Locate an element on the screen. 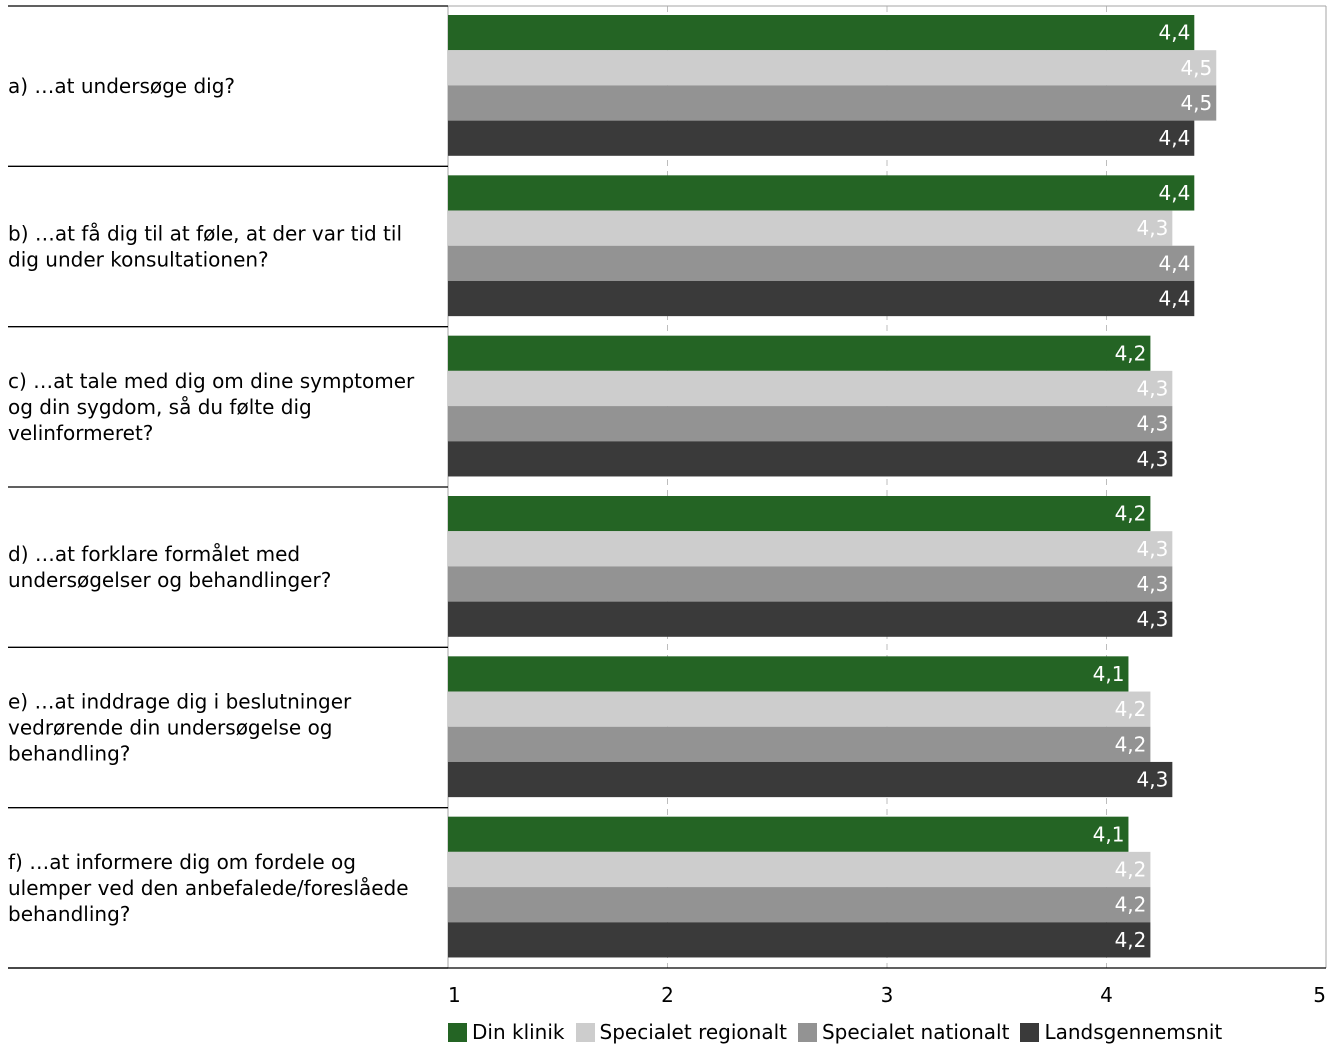 The width and height of the screenshot is (1338, 1046). category-label-line: ulemper ved den anbefalede/foreslåede is located at coordinates (208, 888).